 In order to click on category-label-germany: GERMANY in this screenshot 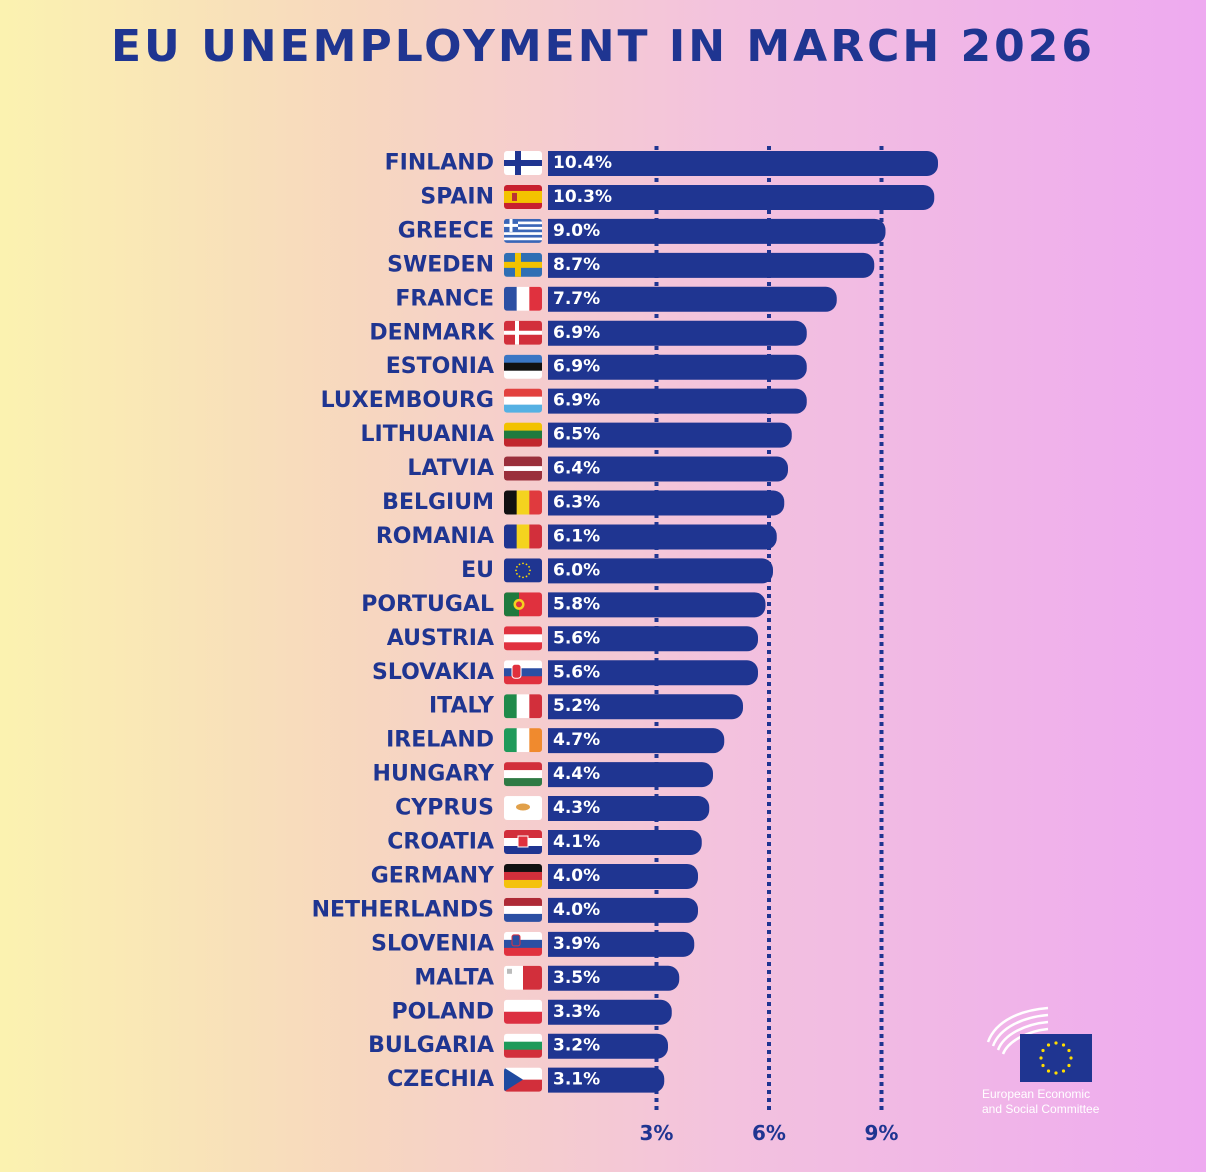, I will do `click(433, 875)`.